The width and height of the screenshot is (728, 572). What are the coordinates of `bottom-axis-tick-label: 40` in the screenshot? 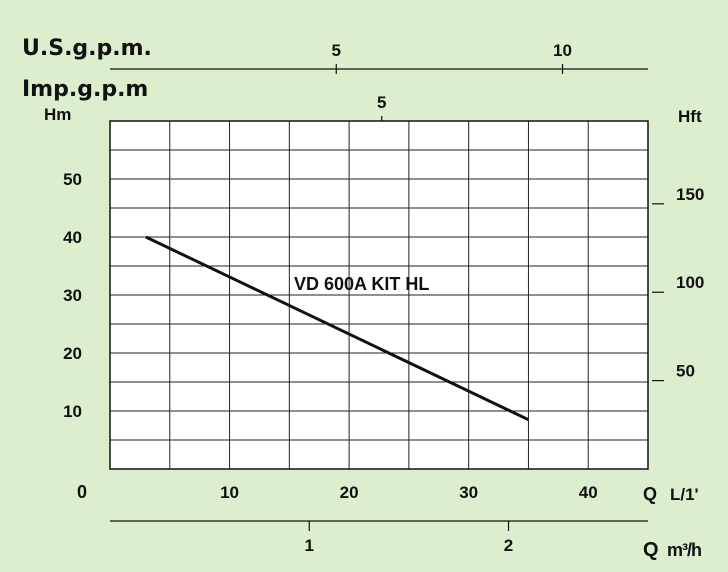 It's located at (588, 492).